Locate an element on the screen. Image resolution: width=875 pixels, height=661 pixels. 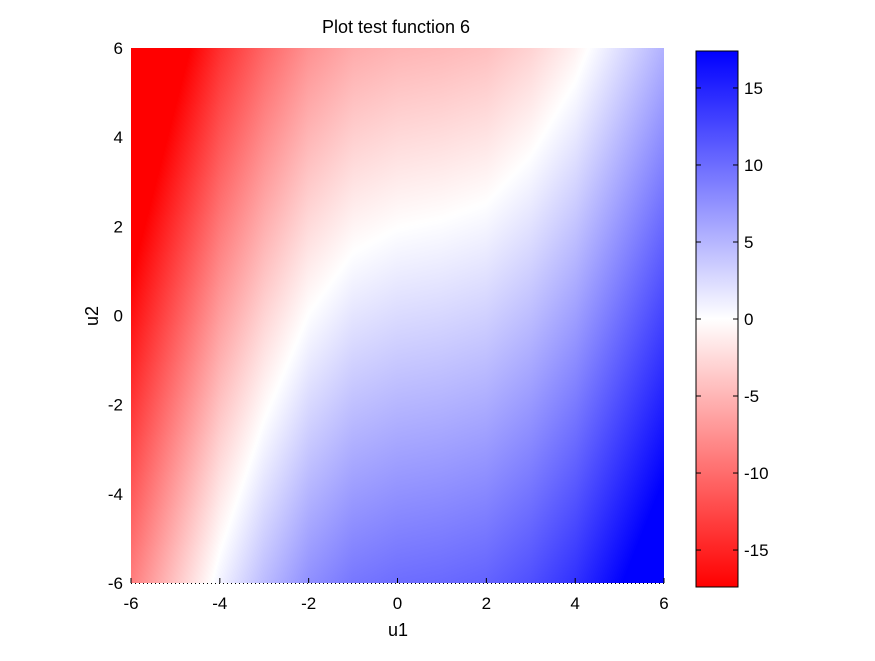
y-tick-label: -2 is located at coordinates (115, 405).